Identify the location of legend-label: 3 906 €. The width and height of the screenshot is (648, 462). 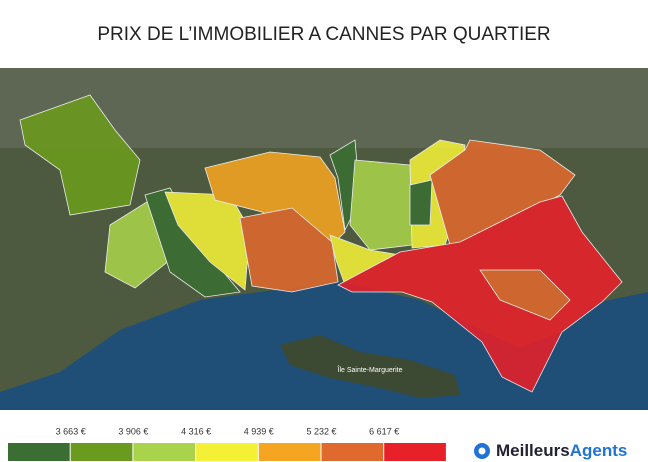
(133, 431).